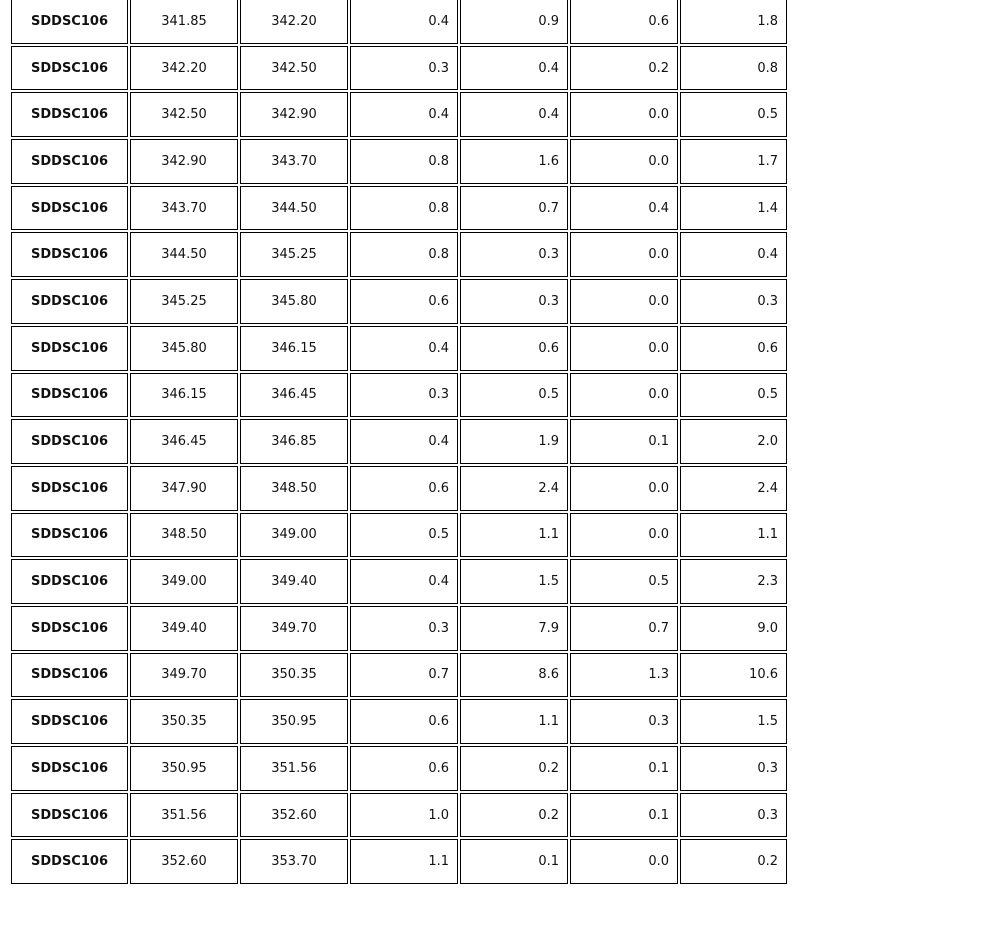 The height and width of the screenshot is (925, 997). Describe the element at coordinates (184, 628) in the screenshot. I see `from-cell: 349.40` at that location.